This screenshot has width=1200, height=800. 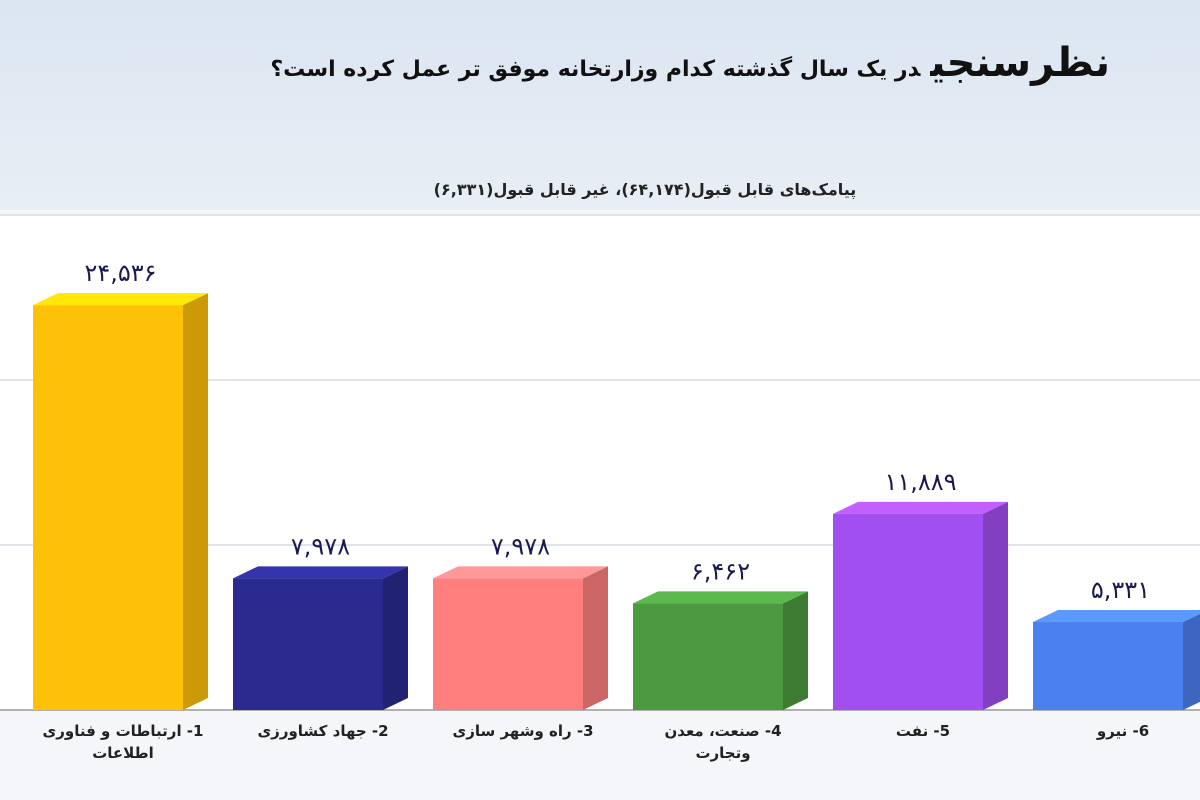 What do you see at coordinates (1120, 590) in the screenshot?
I see `value-label: ۵,۳۳۱` at bounding box center [1120, 590].